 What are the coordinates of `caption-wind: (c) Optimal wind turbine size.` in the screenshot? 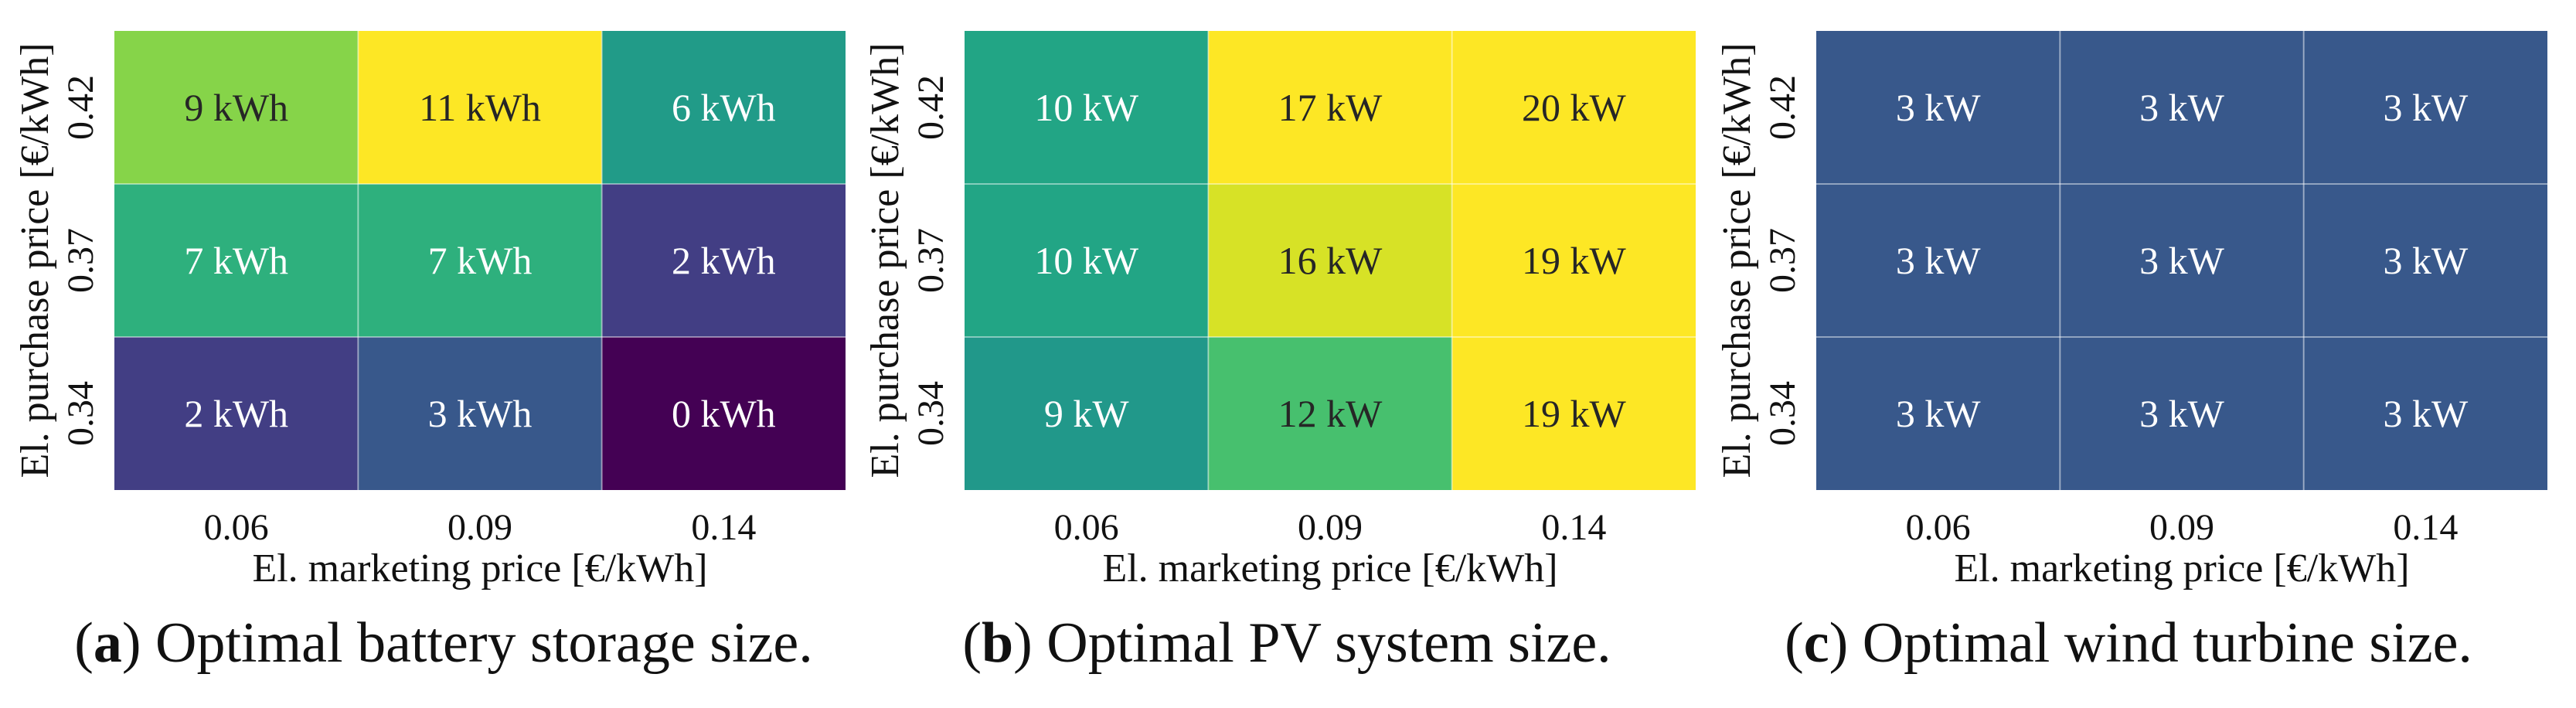 It's located at (2128, 643).